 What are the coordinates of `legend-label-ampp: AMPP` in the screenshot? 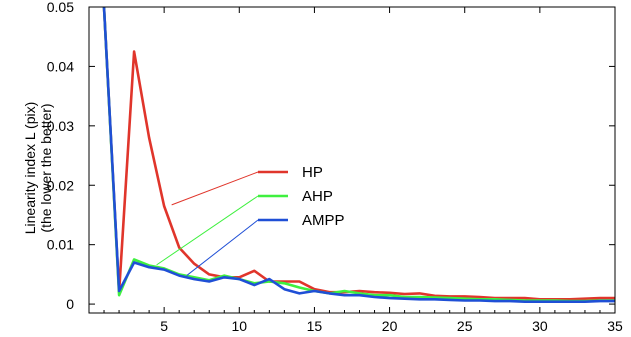 It's located at (323, 220).